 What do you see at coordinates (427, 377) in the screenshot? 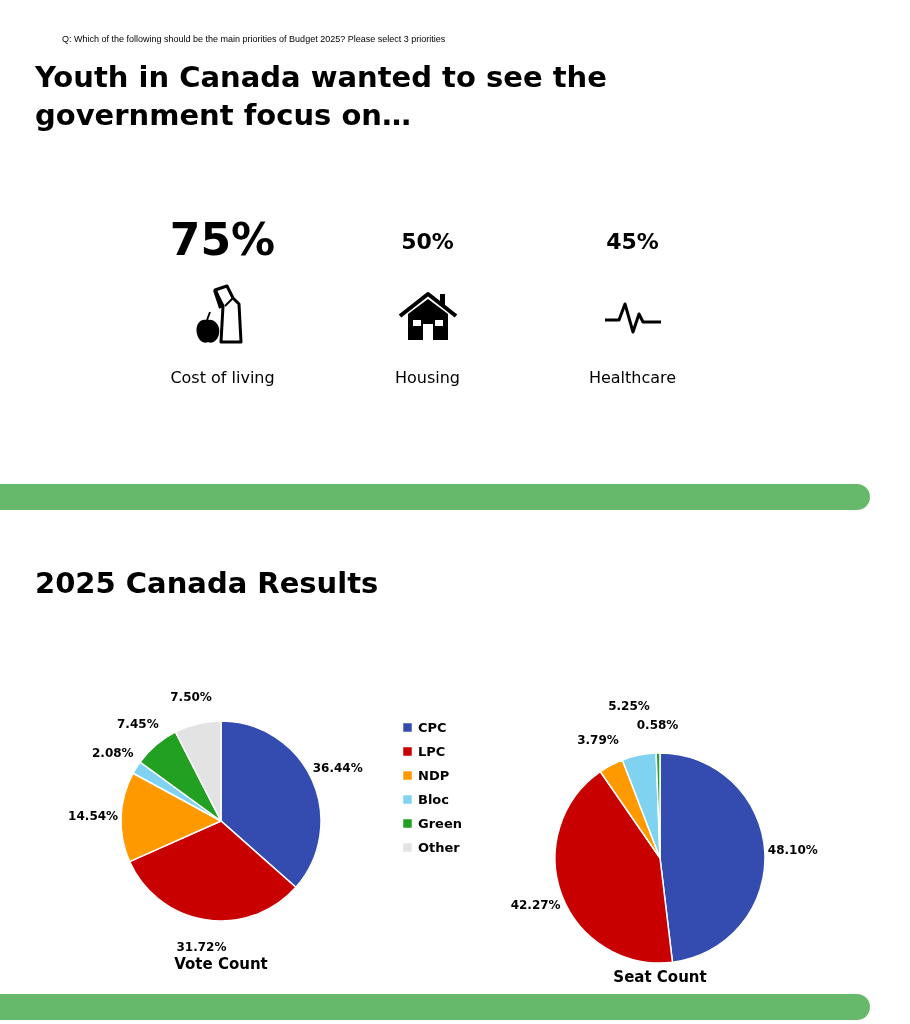
I see `category-label: Housing` at bounding box center [427, 377].